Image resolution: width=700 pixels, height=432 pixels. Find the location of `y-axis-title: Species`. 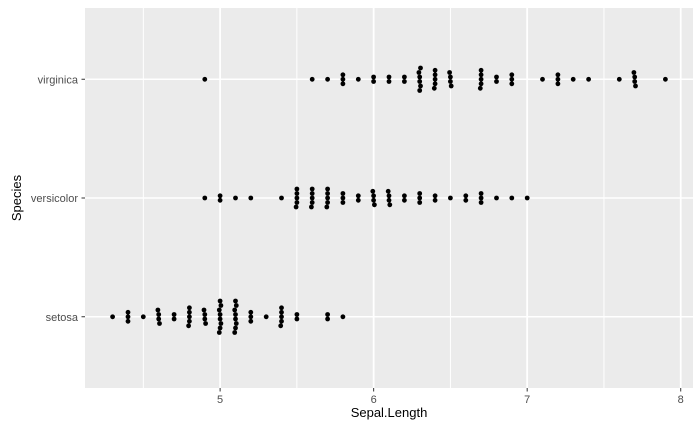

y-axis-title: Species is located at coordinates (16, 197).